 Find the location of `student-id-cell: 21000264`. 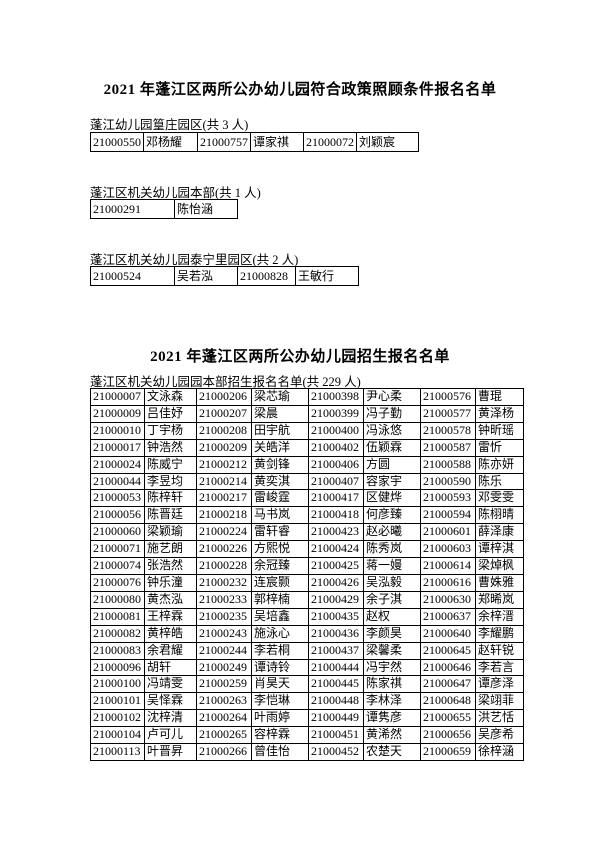

student-id-cell: 21000264 is located at coordinates (224, 718).